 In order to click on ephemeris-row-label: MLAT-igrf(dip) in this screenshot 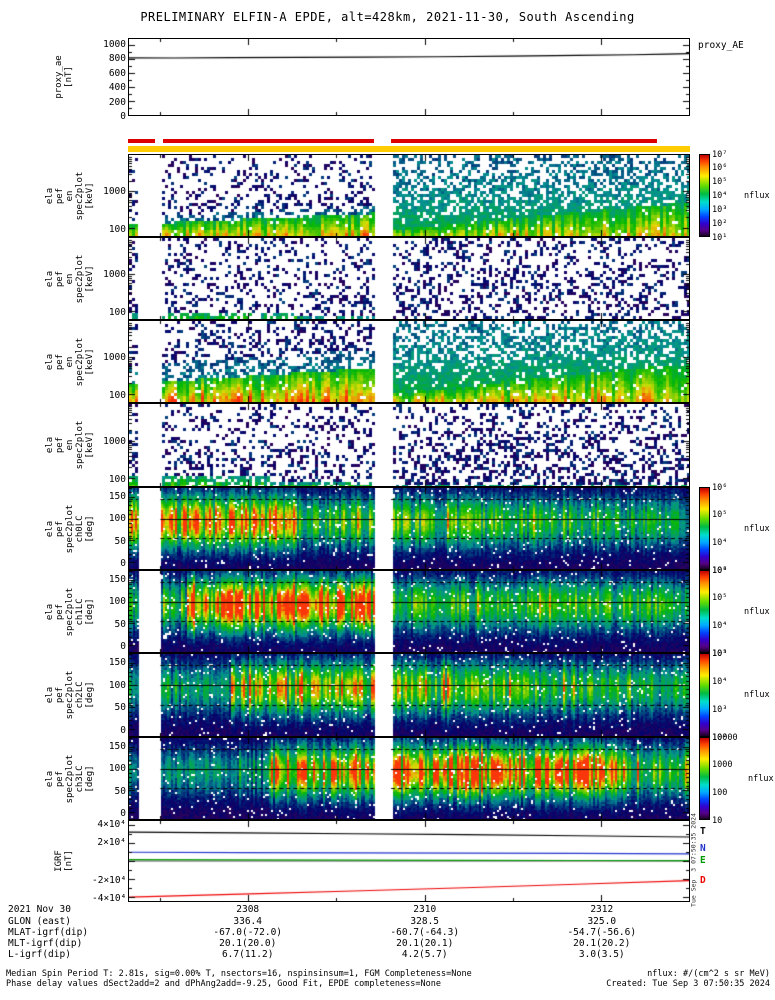, I will do `click(48, 932)`.